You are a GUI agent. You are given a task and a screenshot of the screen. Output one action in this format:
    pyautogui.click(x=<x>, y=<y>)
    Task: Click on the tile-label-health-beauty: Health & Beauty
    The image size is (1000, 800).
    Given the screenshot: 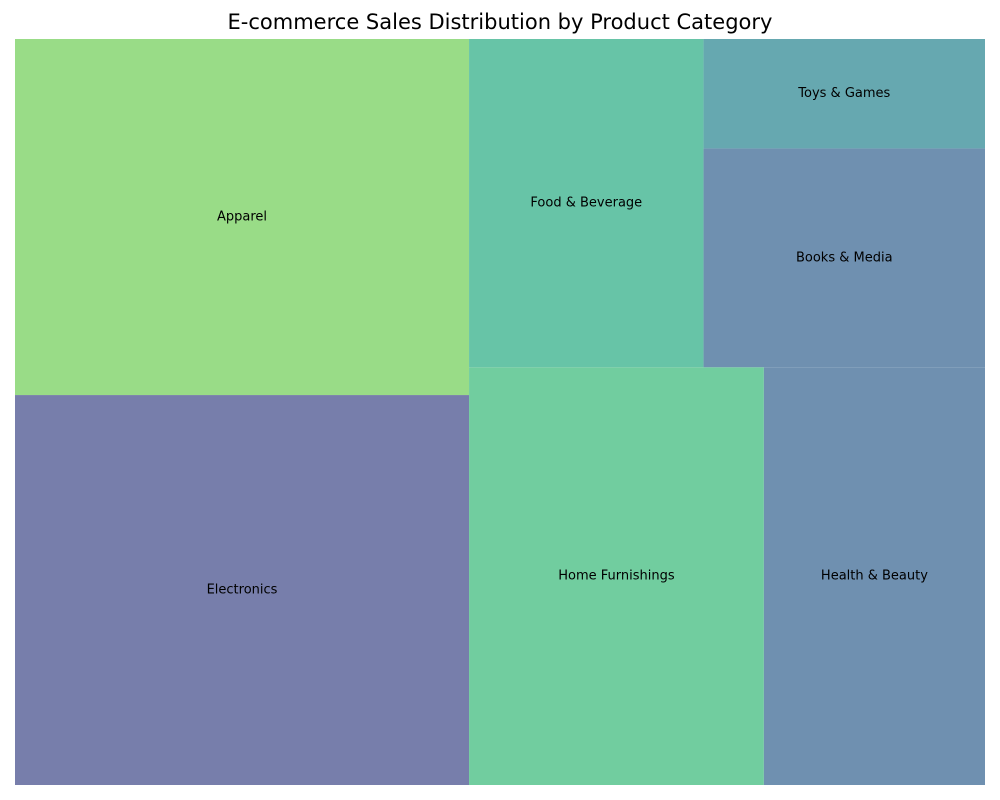 What is the action you would take?
    pyautogui.click(x=874, y=576)
    